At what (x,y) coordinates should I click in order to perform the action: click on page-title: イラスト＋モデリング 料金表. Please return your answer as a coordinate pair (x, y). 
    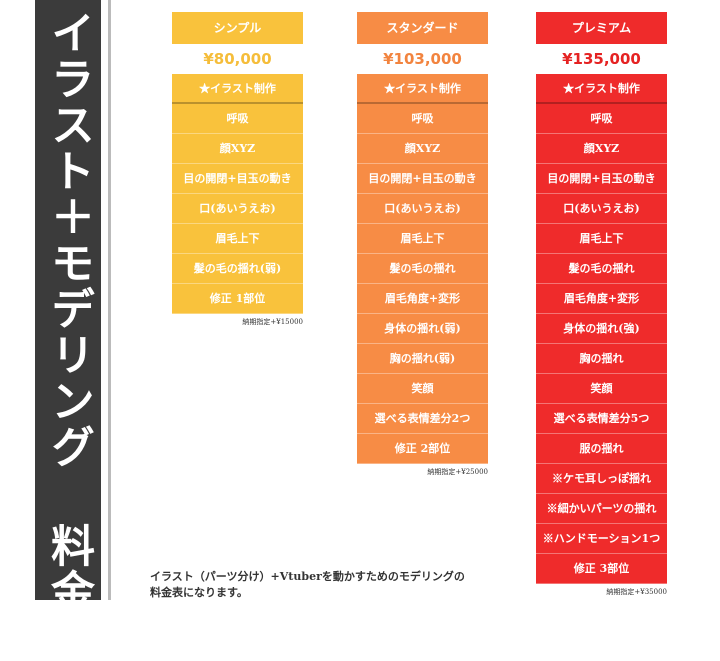
    Looking at the image, I should click on (68, 335).